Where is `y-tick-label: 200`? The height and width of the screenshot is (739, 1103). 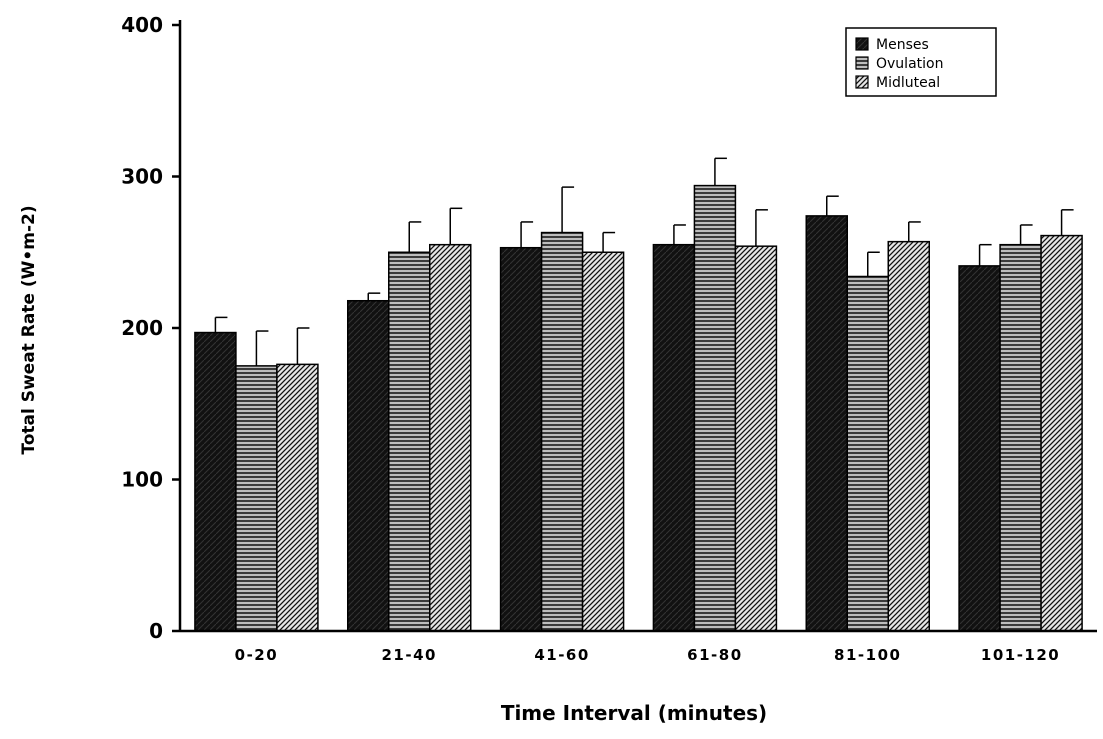 y-tick-label: 200 is located at coordinates (142, 328).